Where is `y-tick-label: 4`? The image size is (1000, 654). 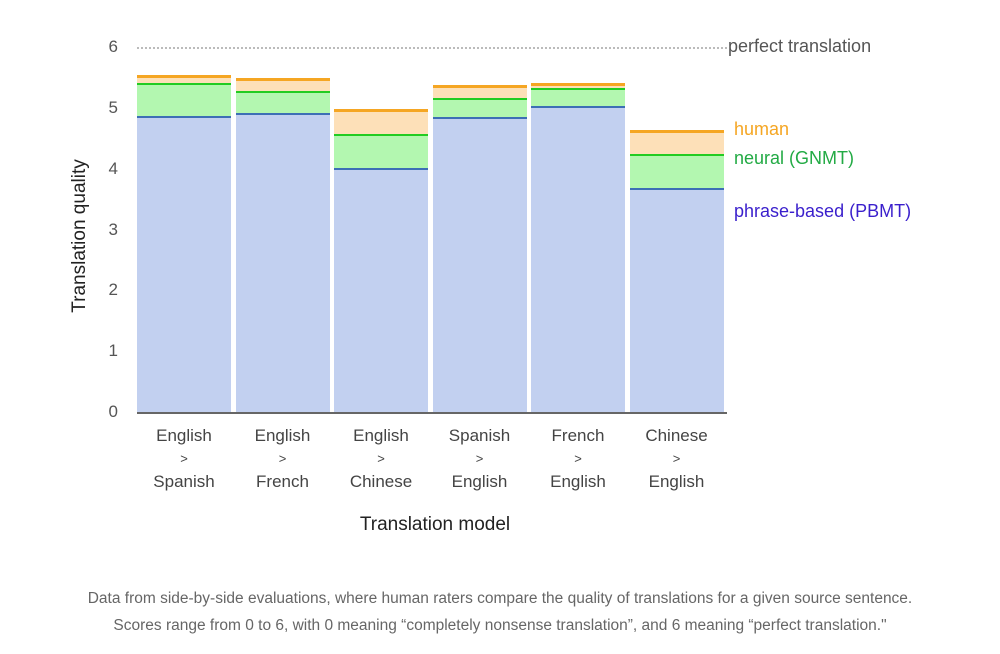 y-tick-label: 4 is located at coordinates (113, 168).